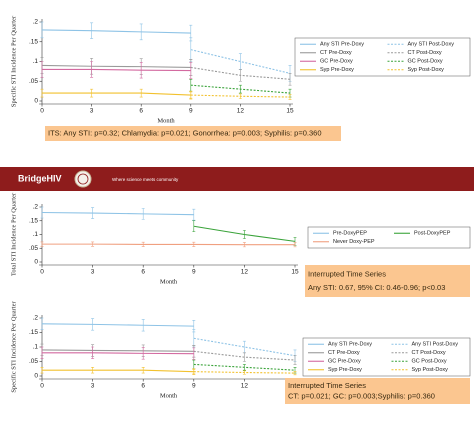  What do you see at coordinates (83, 179) in the screenshot?
I see `banner-logo` at bounding box center [83, 179].